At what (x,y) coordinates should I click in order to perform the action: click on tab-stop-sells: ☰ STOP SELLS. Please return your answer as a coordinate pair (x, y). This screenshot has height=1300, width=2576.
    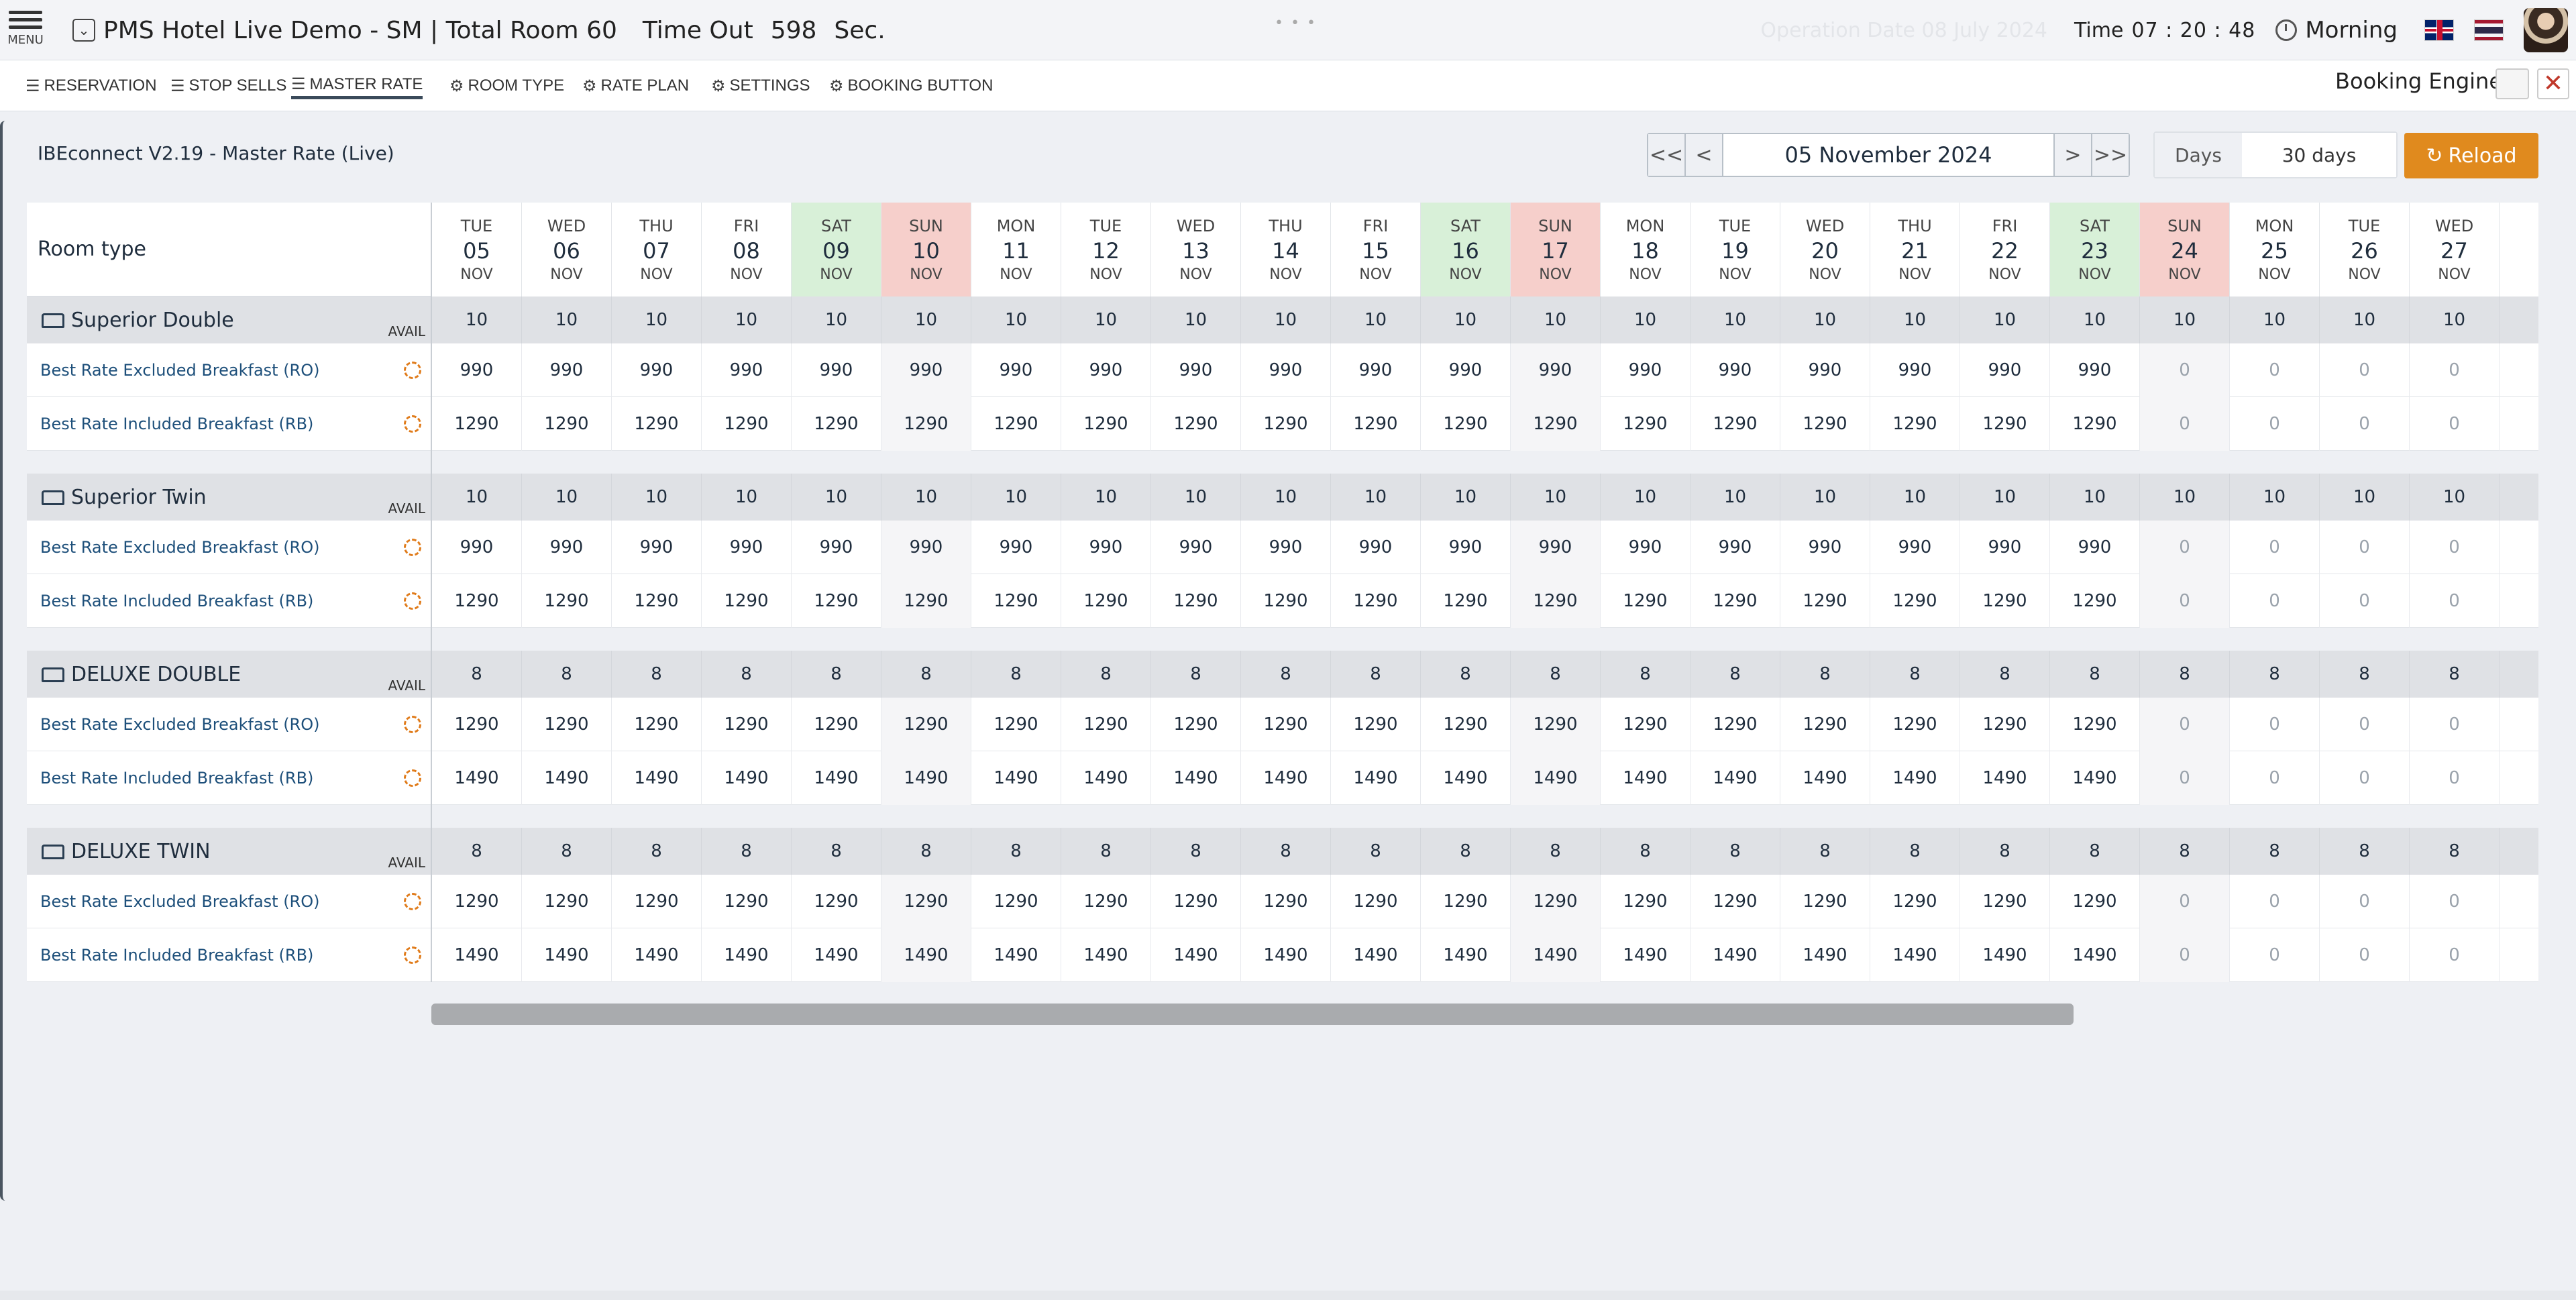
    Looking at the image, I should click on (228, 85).